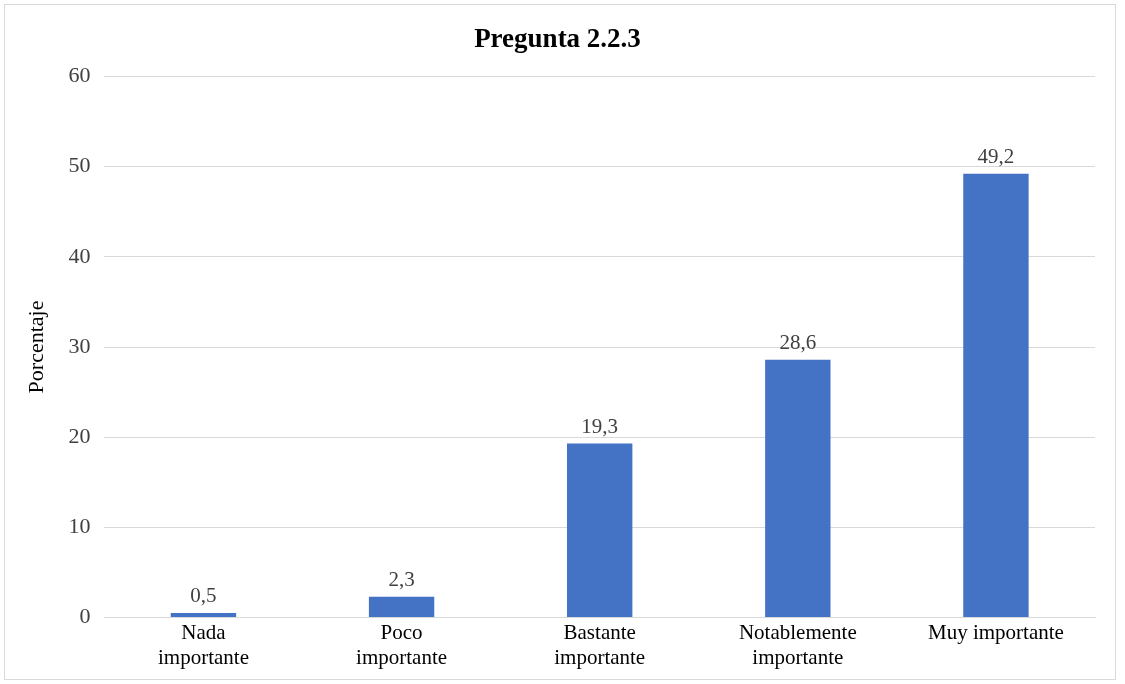  What do you see at coordinates (79, 345) in the screenshot?
I see `y-tick-label: 30` at bounding box center [79, 345].